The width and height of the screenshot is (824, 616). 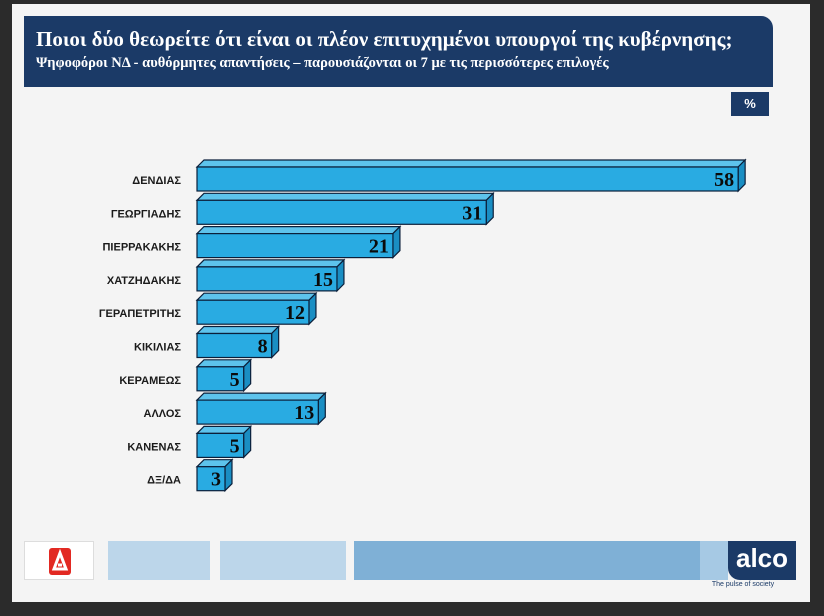 What do you see at coordinates (156, 181) in the screenshot?
I see `category-label: ΔΕΝΔΙΑΣ` at bounding box center [156, 181].